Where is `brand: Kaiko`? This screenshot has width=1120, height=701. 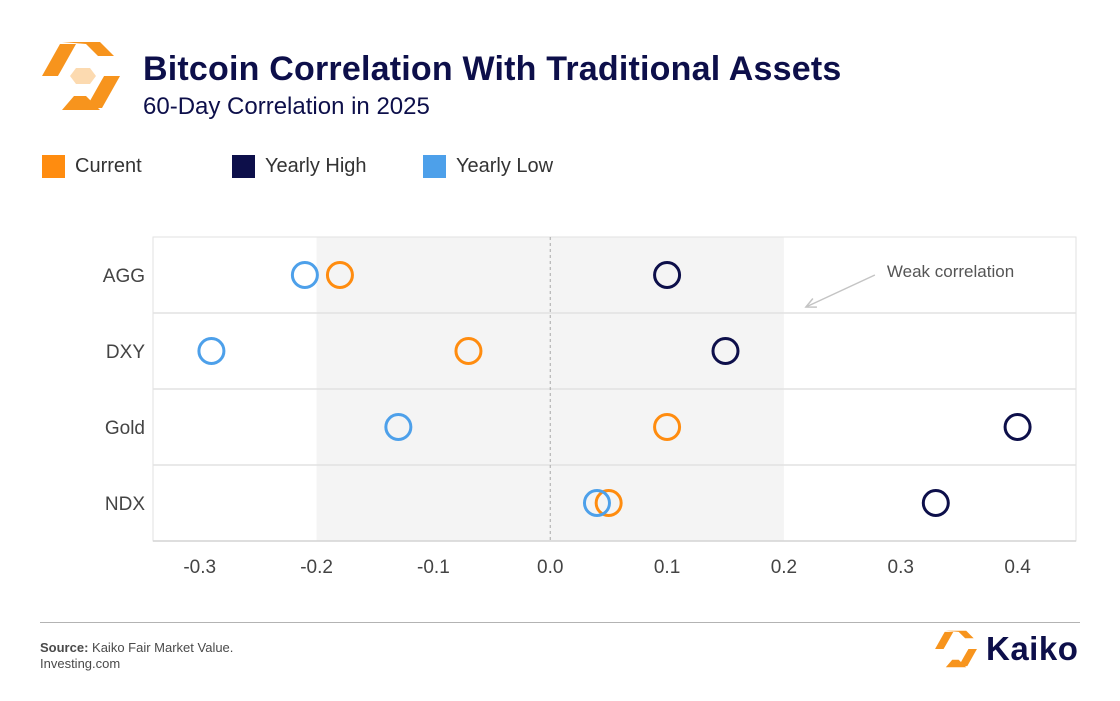
brand: Kaiko is located at coordinates (1006, 649).